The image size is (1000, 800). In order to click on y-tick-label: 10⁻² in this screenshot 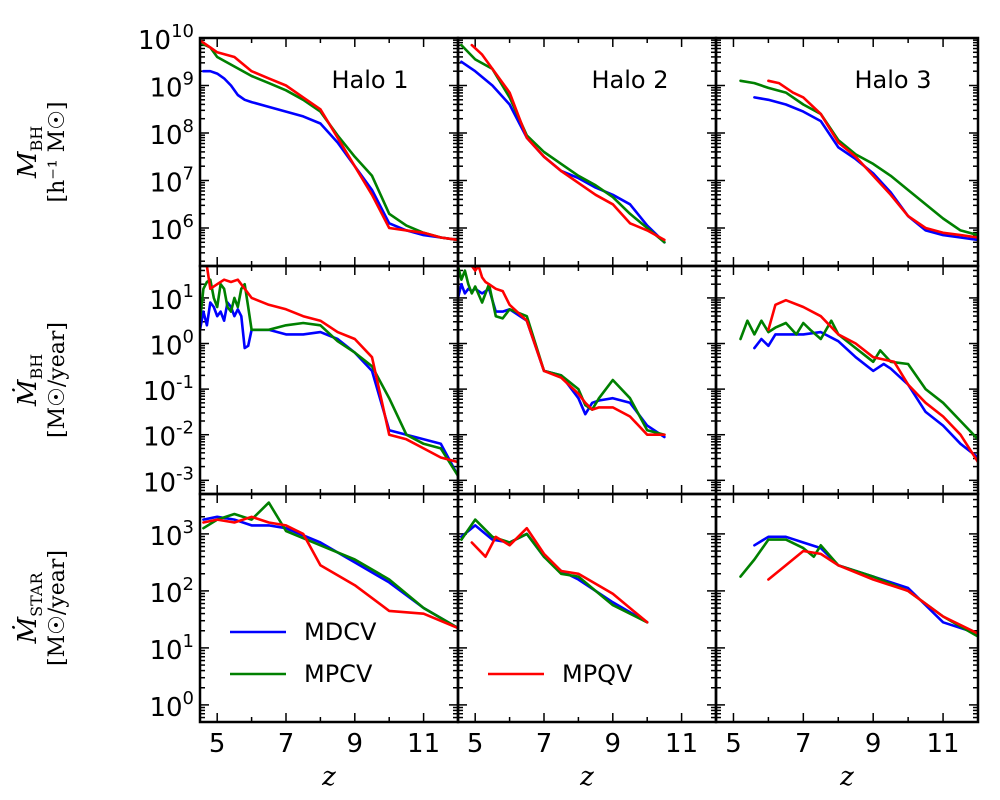, I will do `click(168, 435)`.